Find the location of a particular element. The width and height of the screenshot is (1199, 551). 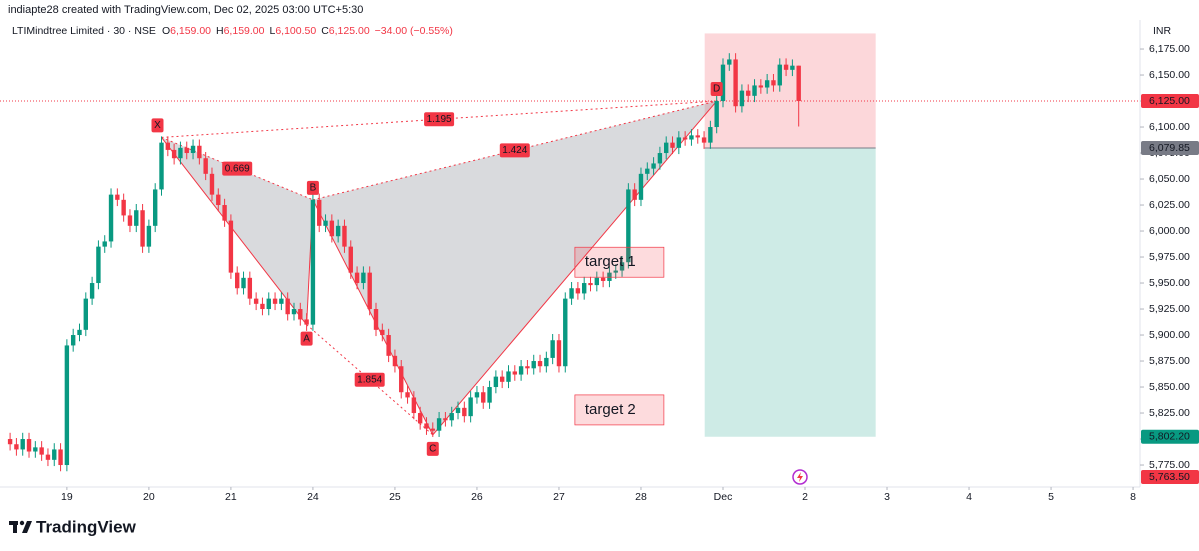

pattern-xab is located at coordinates (237, 231).